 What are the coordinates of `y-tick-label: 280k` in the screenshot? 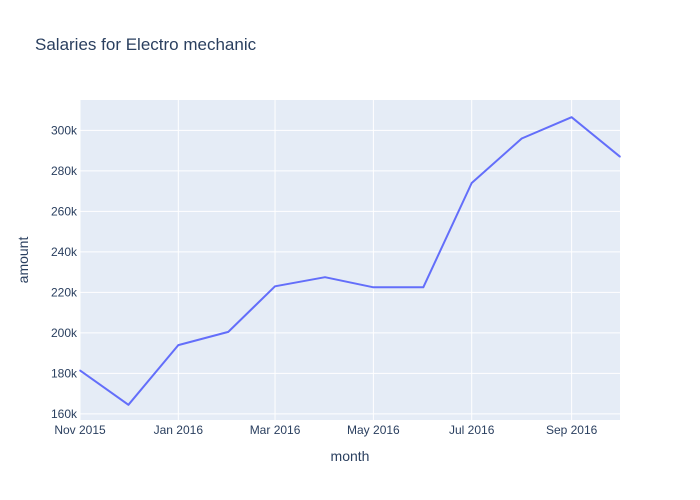 It's located at (64, 171).